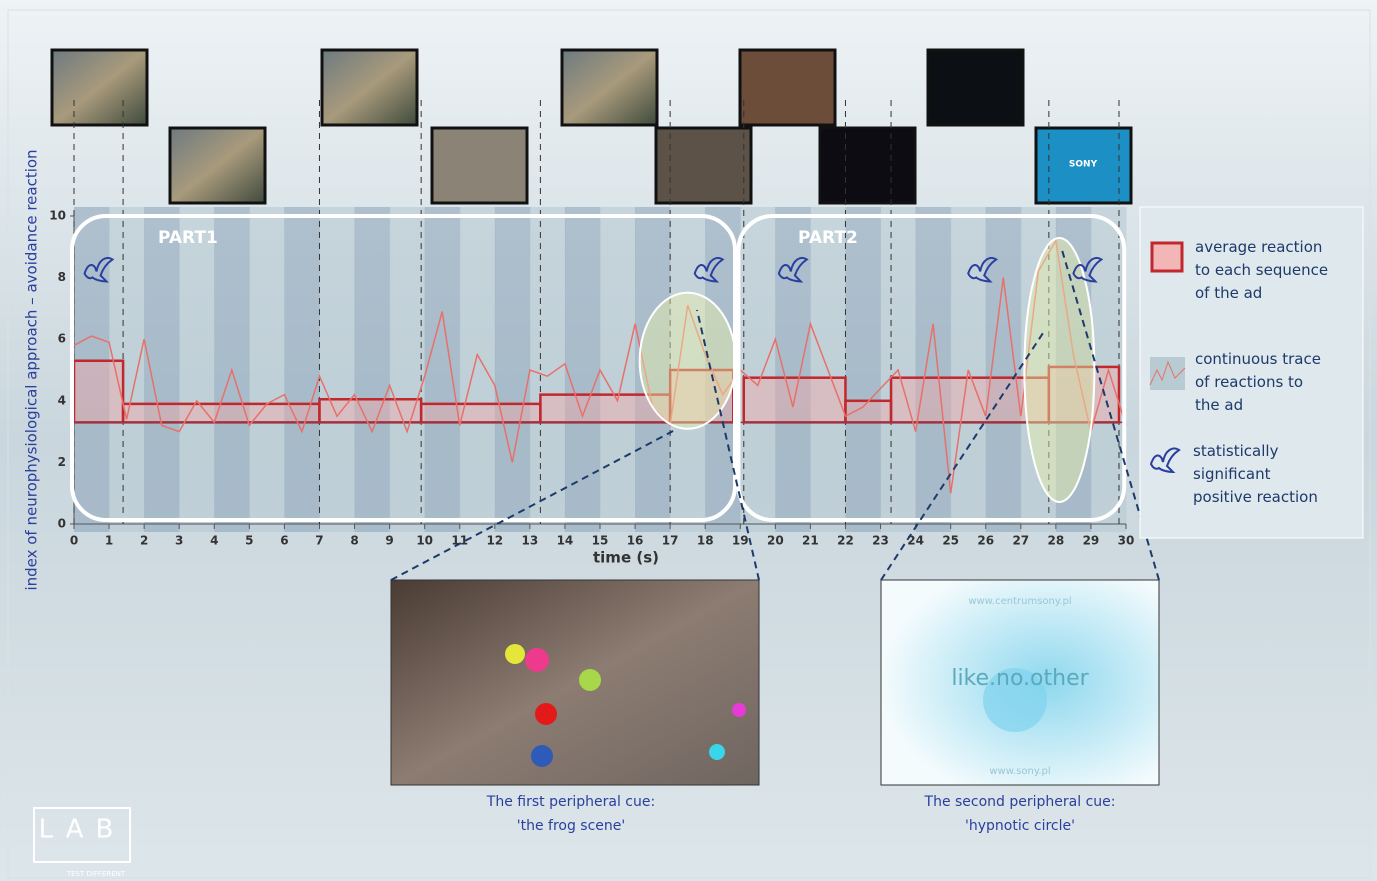 The height and width of the screenshot is (881, 1377). Describe the element at coordinates (1020, 678) in the screenshot. I see `inset-text: like.no.other` at that location.